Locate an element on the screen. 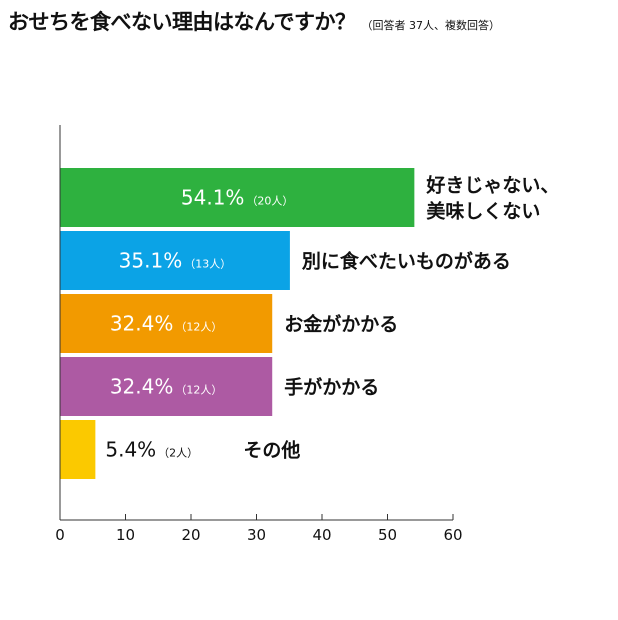 This screenshot has width=618, height=620. title-row: おせちを食べない理由はなんですか？ （回答者 37人、複数回答） is located at coordinates (254, 21).